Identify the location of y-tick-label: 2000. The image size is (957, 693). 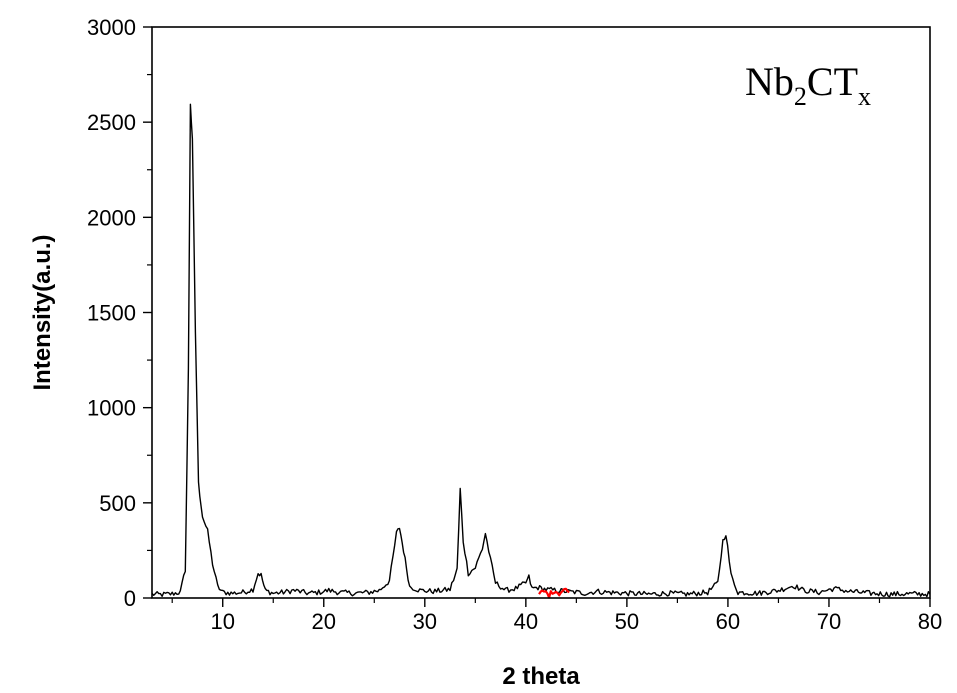
(111, 217).